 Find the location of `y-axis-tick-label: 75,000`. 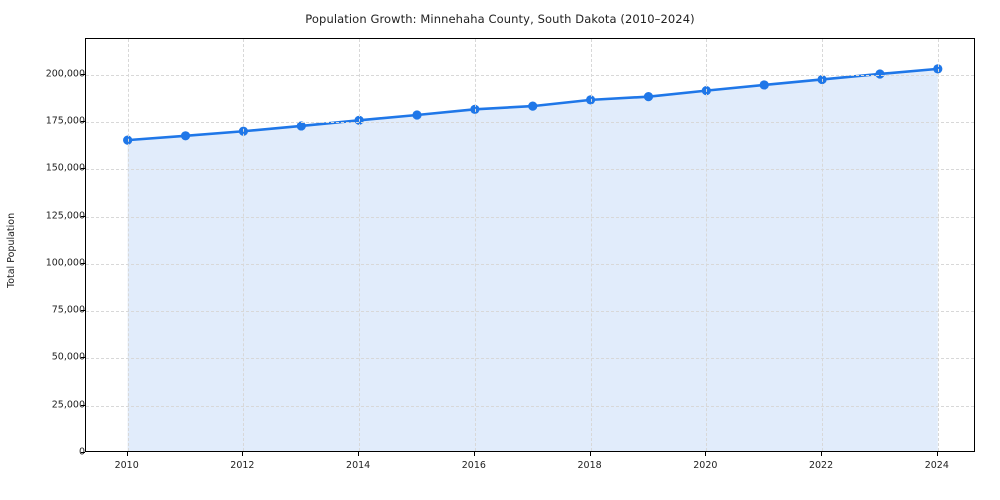

y-axis-tick-label: 75,000 is located at coordinates (68, 310).